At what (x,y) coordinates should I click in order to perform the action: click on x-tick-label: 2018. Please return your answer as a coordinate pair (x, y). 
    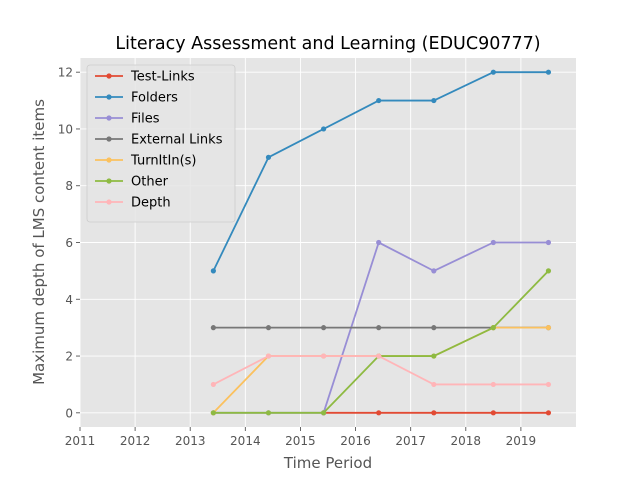
    Looking at the image, I should click on (466, 441).